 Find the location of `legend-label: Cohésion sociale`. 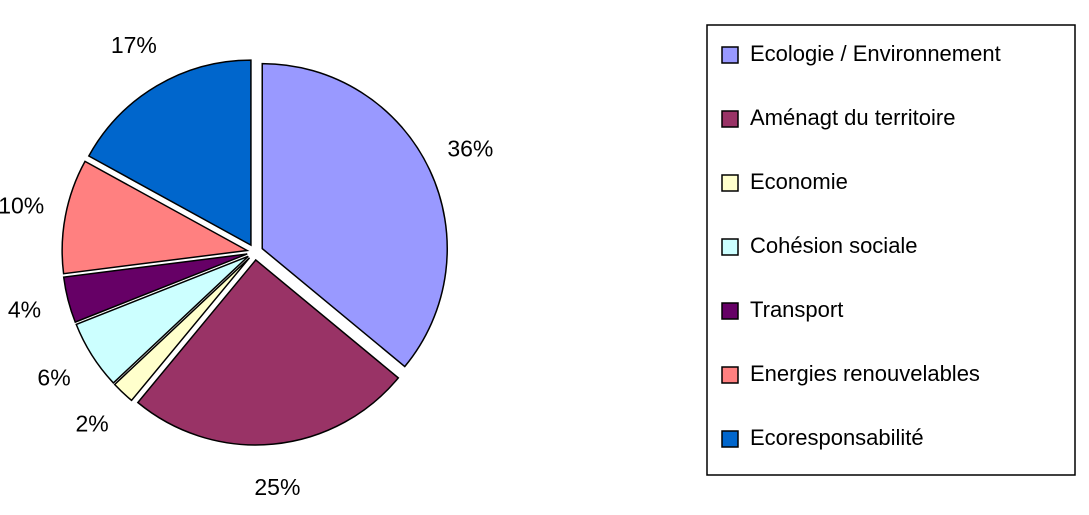

legend-label: Cohésion sociale is located at coordinates (834, 245).